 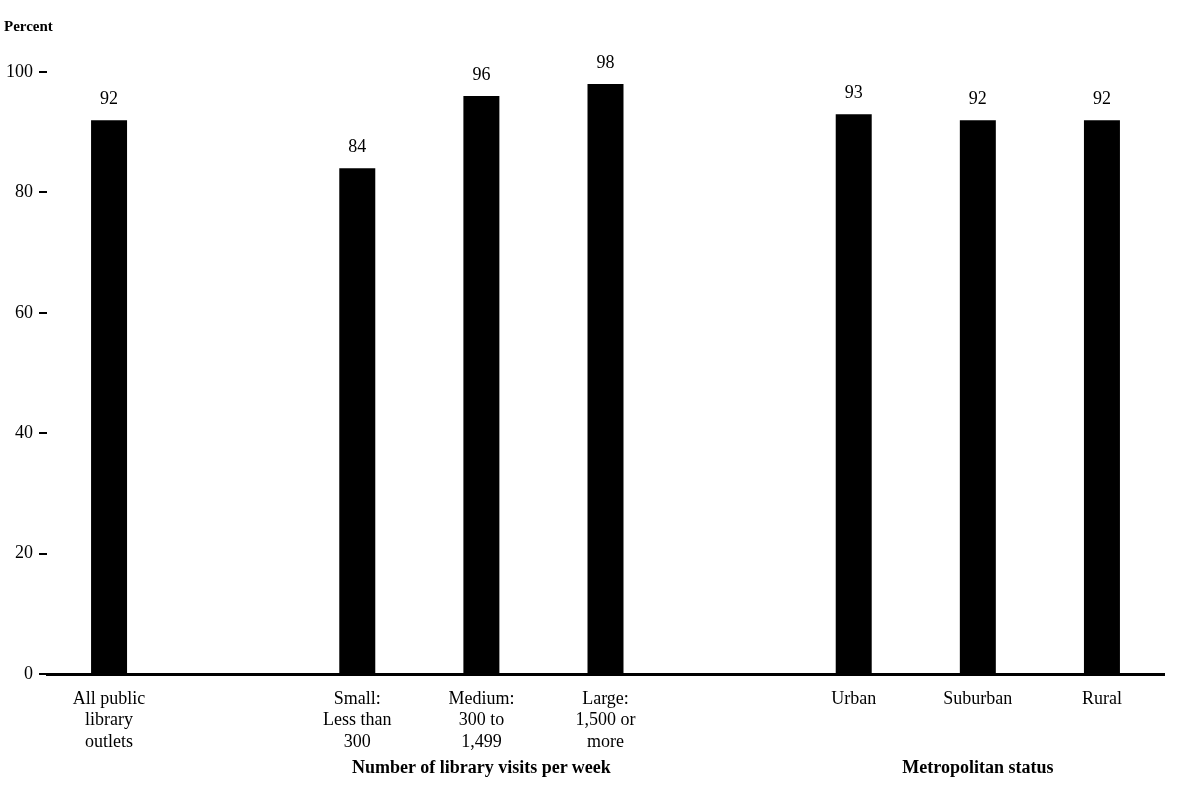 I want to click on data-label: 98, so click(x=605, y=61).